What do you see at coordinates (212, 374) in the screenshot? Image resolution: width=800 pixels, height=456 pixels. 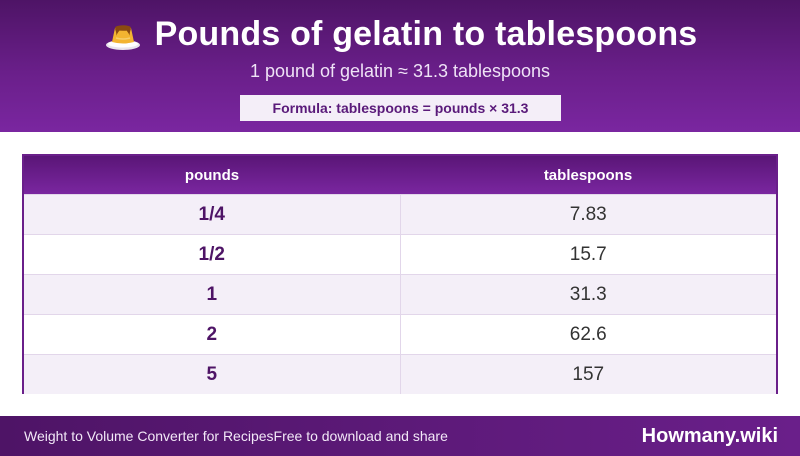 I see `pounds-cell: 5` at bounding box center [212, 374].